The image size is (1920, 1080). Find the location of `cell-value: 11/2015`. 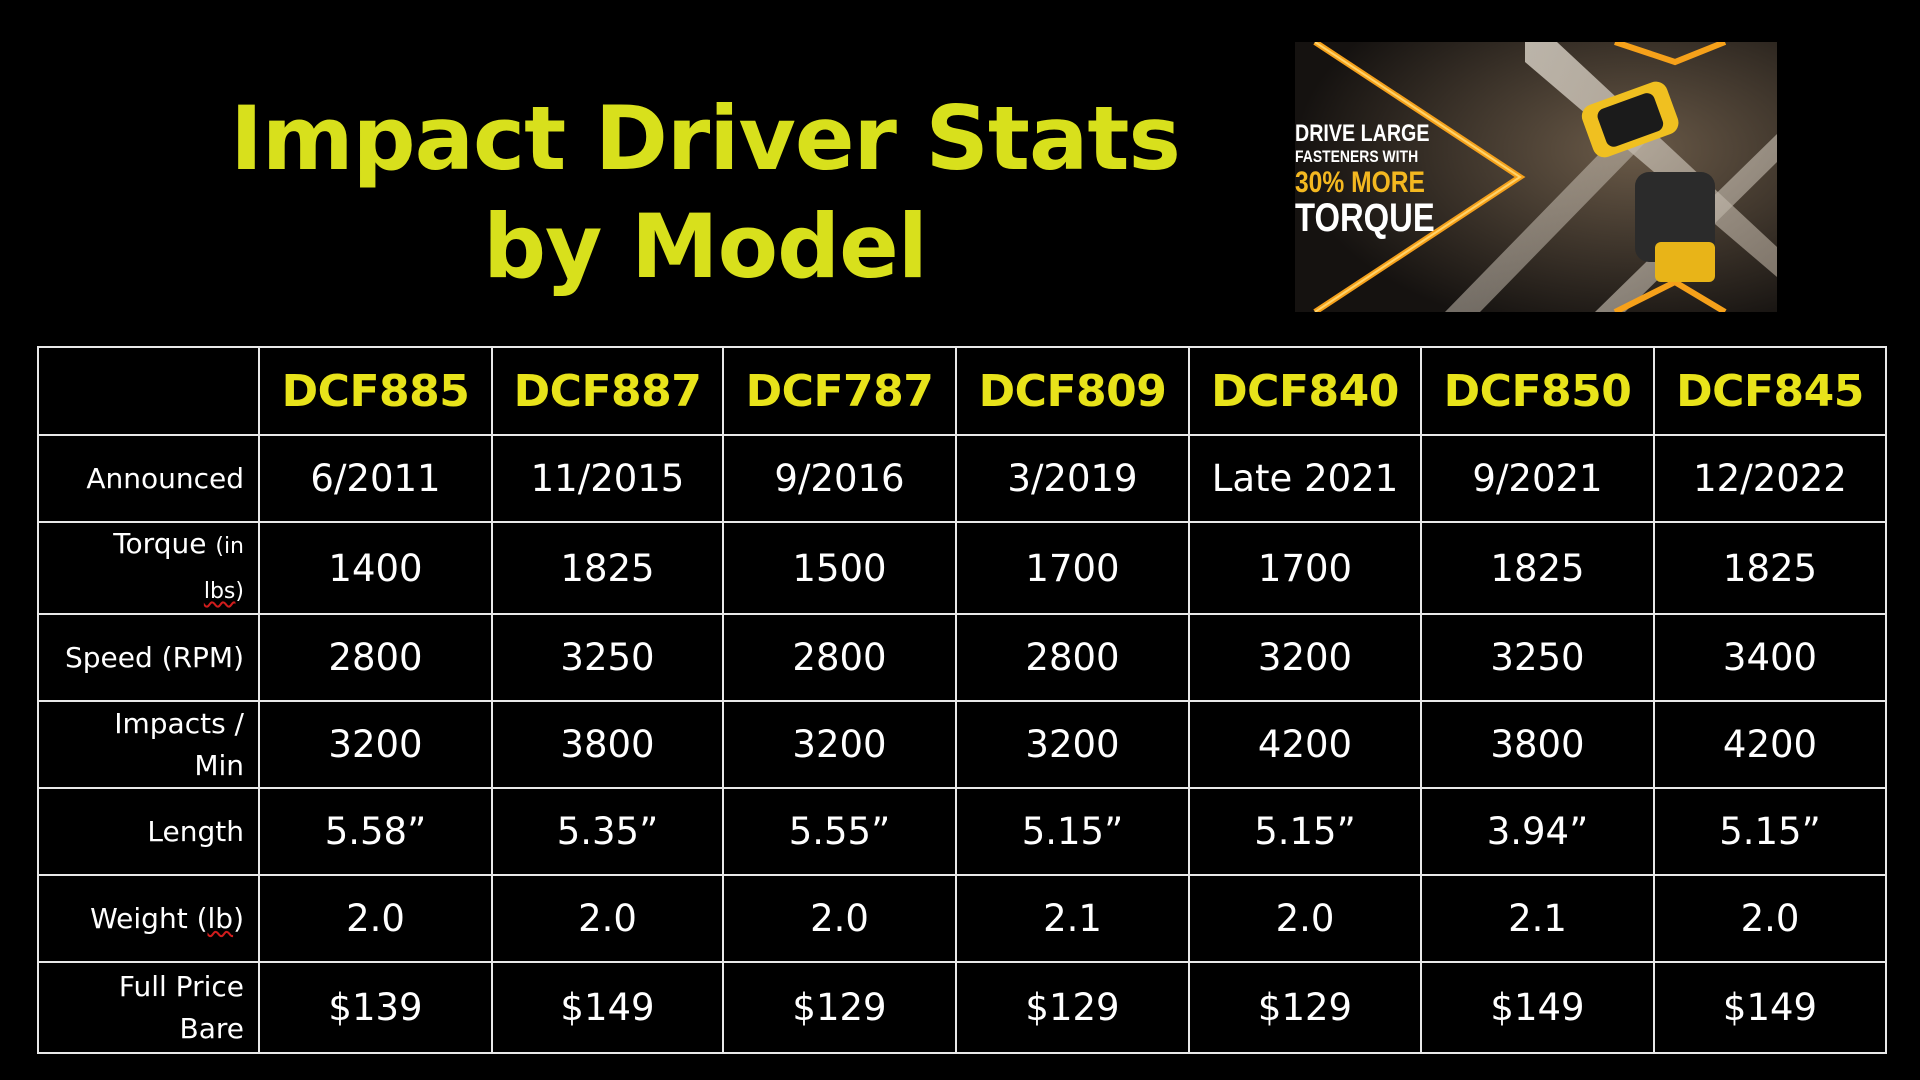

cell-value: 11/2015 is located at coordinates (607, 478).